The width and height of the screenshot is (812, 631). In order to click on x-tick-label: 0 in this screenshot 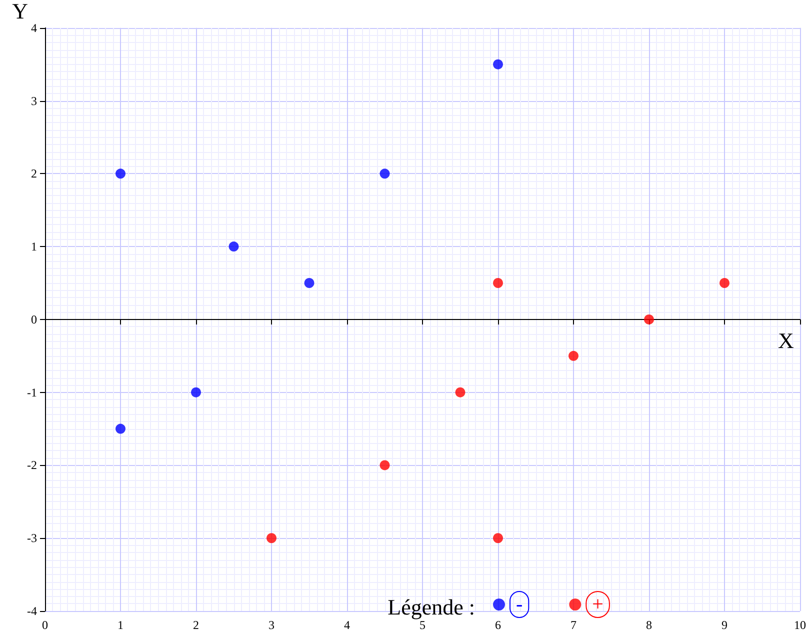, I will do `click(45, 624)`.